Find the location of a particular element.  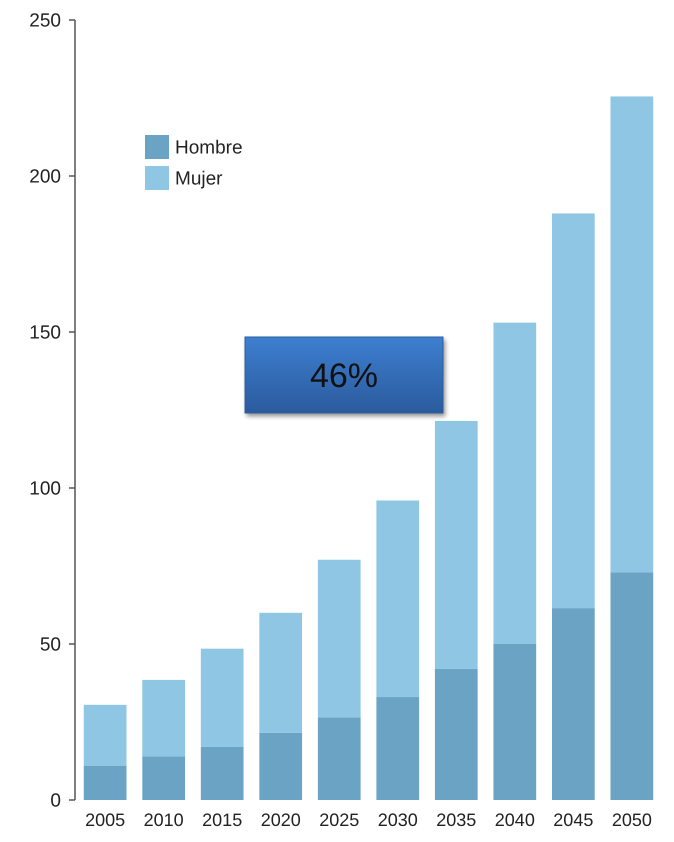

y-tick-label: 250 is located at coordinates (45, 21).